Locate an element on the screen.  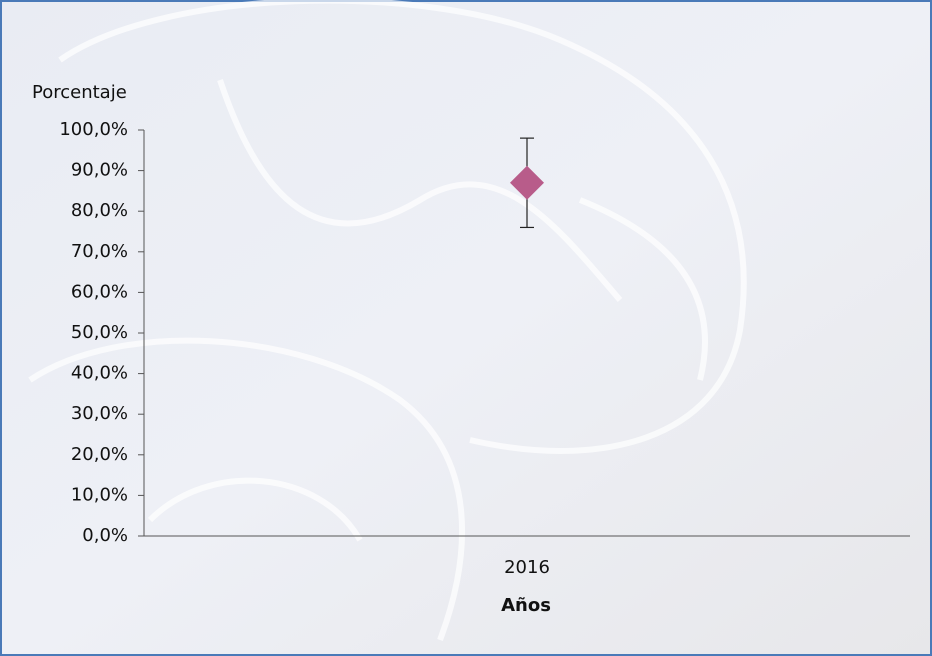
y-tick-label: 20,0% is located at coordinates (99, 454).